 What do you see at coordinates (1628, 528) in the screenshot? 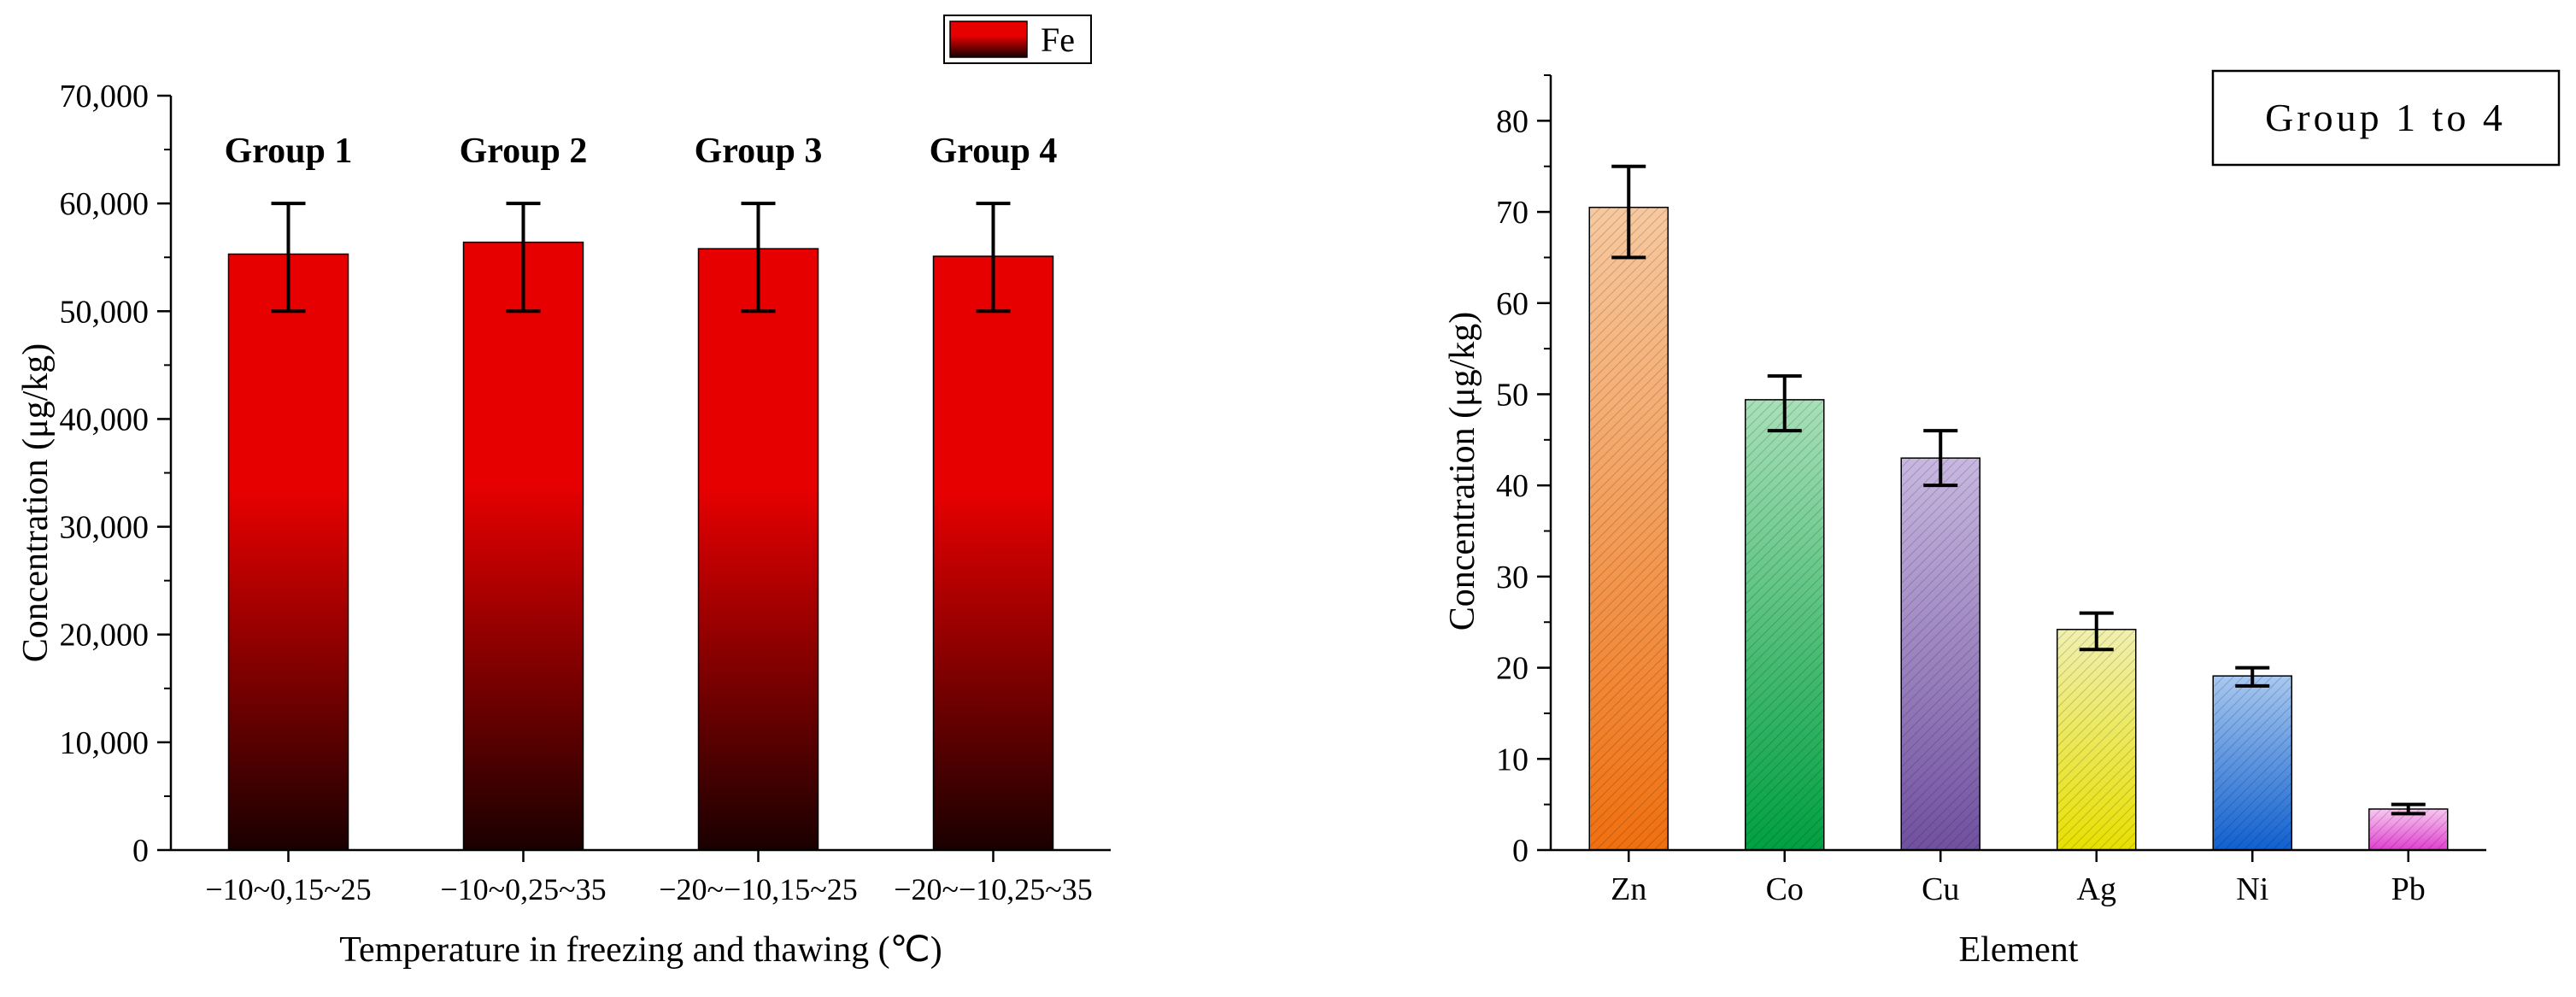
I see `bar-zn` at bounding box center [1628, 528].